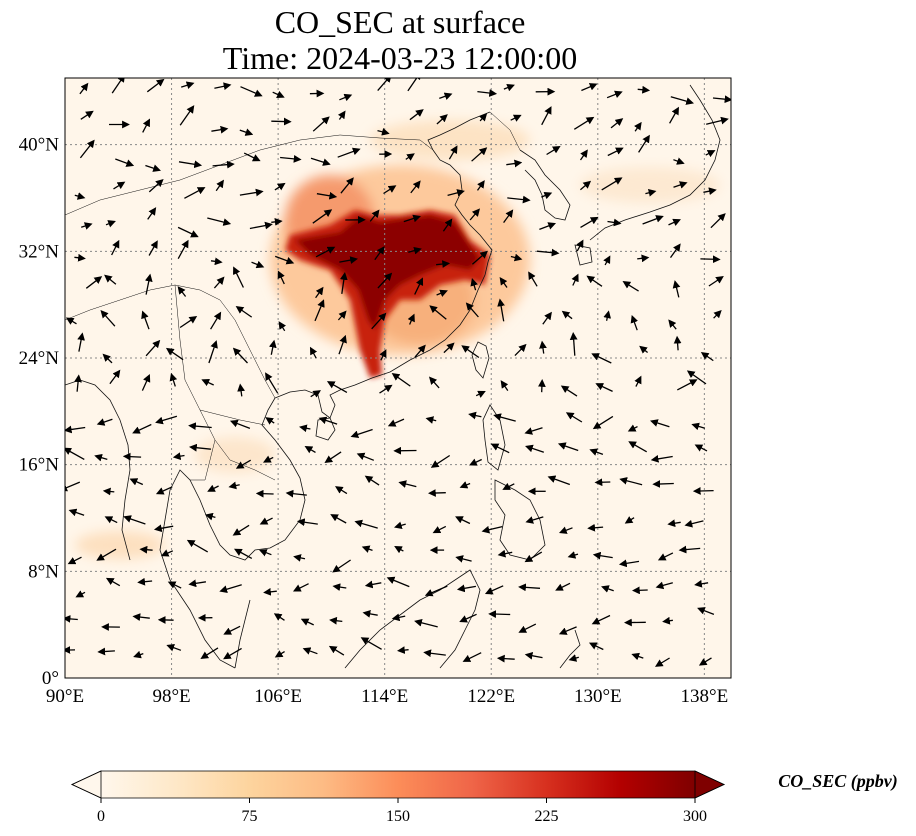  What do you see at coordinates (491, 696) in the screenshot?
I see `lon-tick-label: 122°E` at bounding box center [491, 696].